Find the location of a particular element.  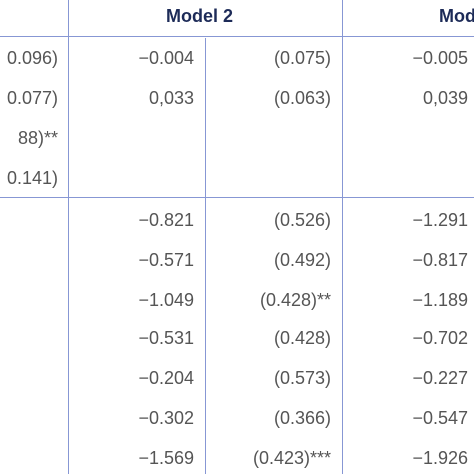

estimate-cell: −0.531 is located at coordinates (166, 338).